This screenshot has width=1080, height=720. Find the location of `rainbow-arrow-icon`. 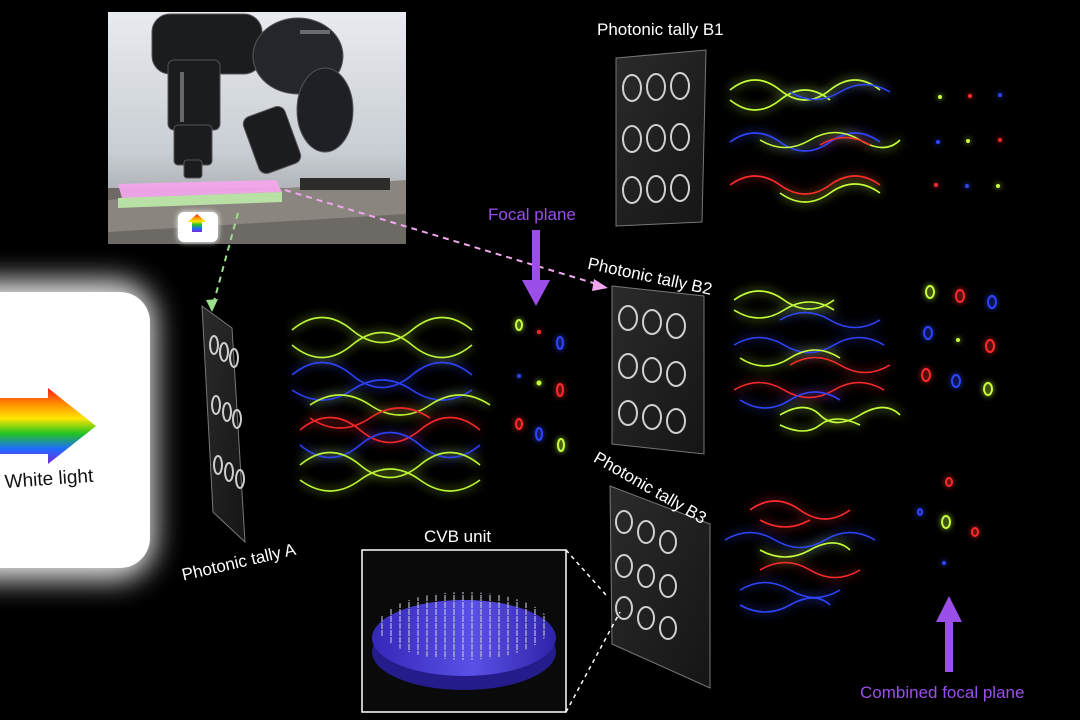

rainbow-arrow-icon is located at coordinates (48, 426).